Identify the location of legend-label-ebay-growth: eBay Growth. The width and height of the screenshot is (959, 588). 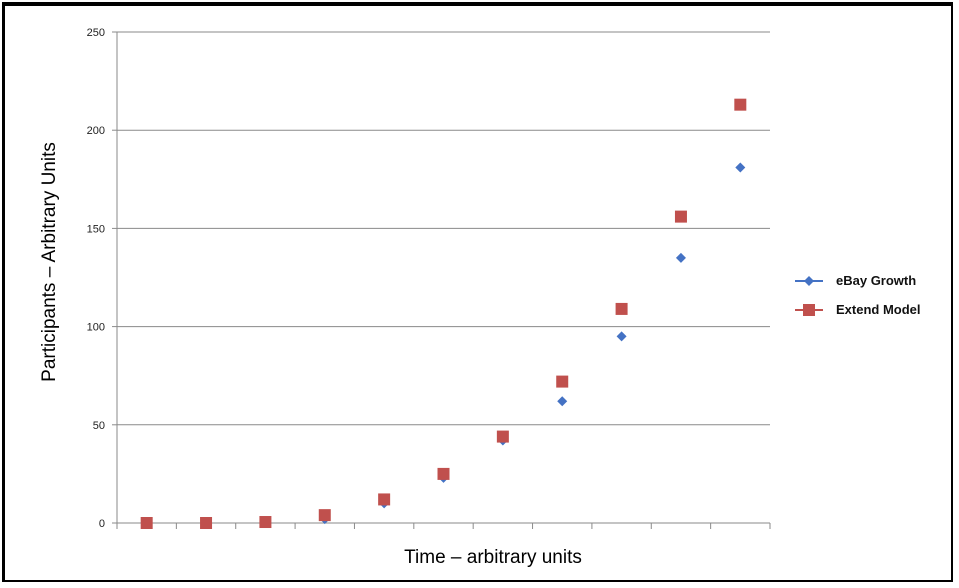
(876, 280).